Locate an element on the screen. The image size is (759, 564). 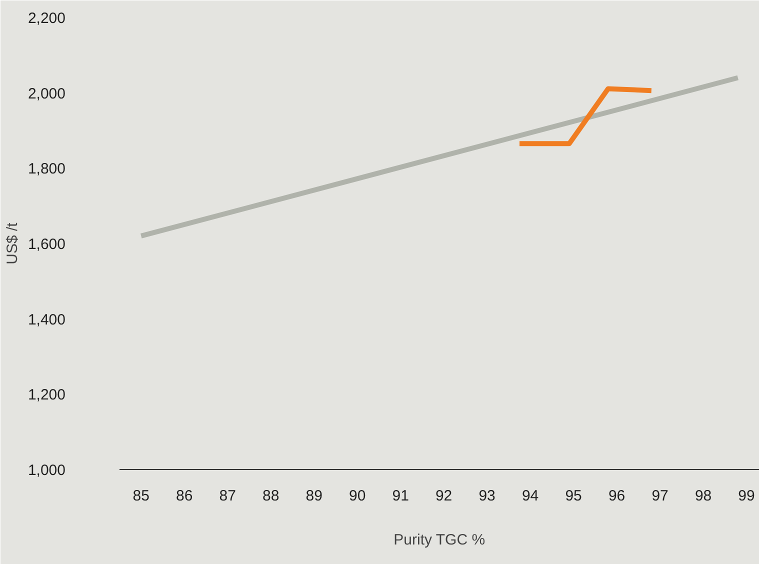
y-tick-label: 1,600 is located at coordinates (47, 244).